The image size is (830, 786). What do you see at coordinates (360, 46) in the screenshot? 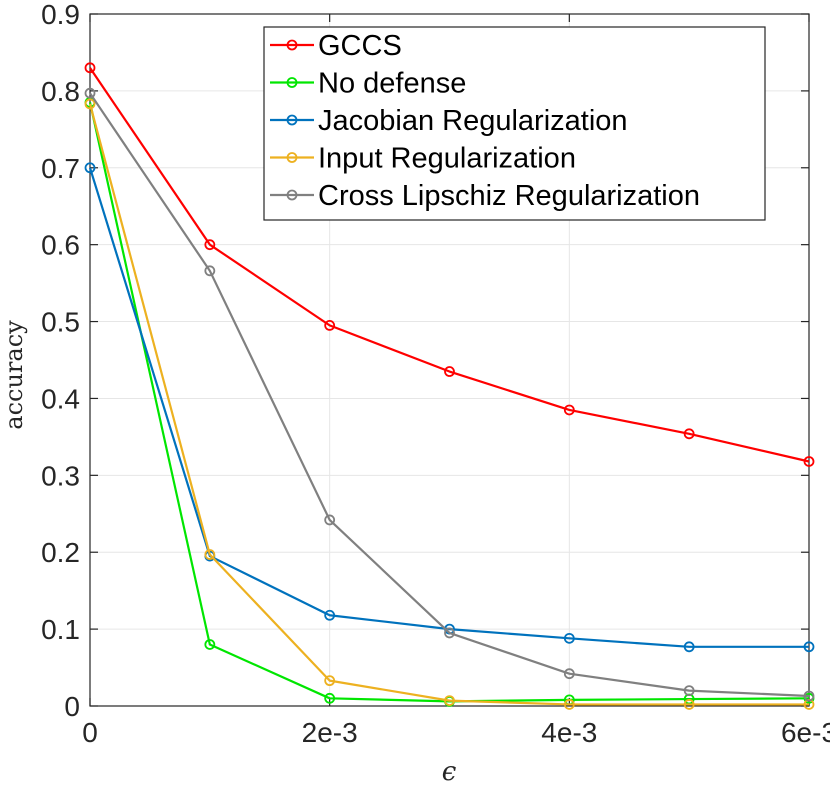
I see `legend-label: GCCS` at bounding box center [360, 46].